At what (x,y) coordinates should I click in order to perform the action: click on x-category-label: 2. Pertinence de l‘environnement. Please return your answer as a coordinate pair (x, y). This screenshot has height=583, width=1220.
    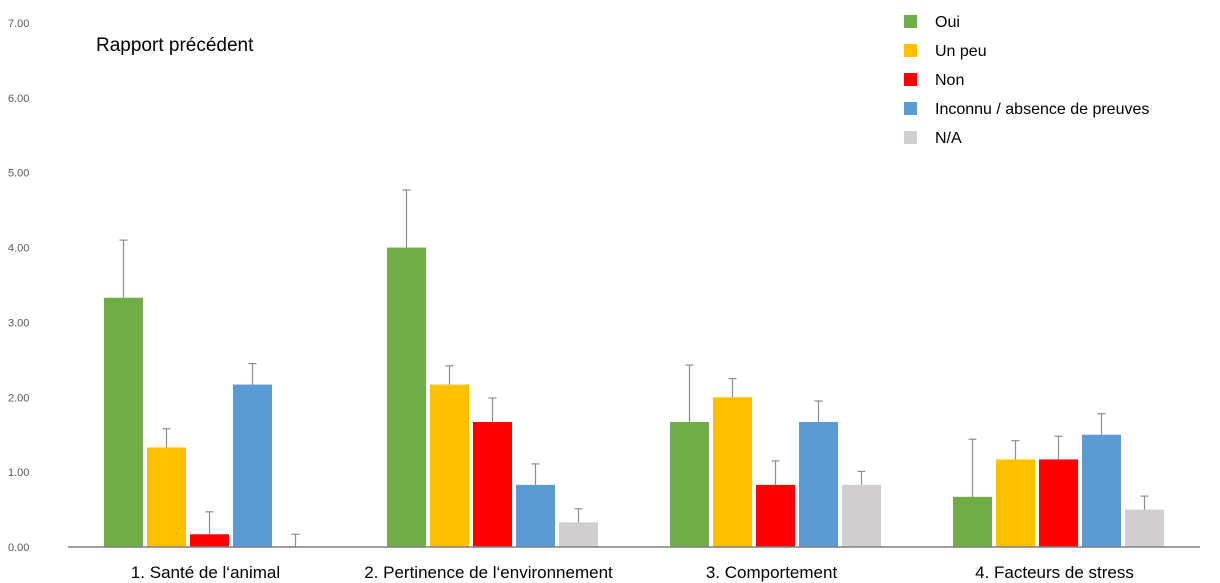
    Looking at the image, I should click on (488, 572).